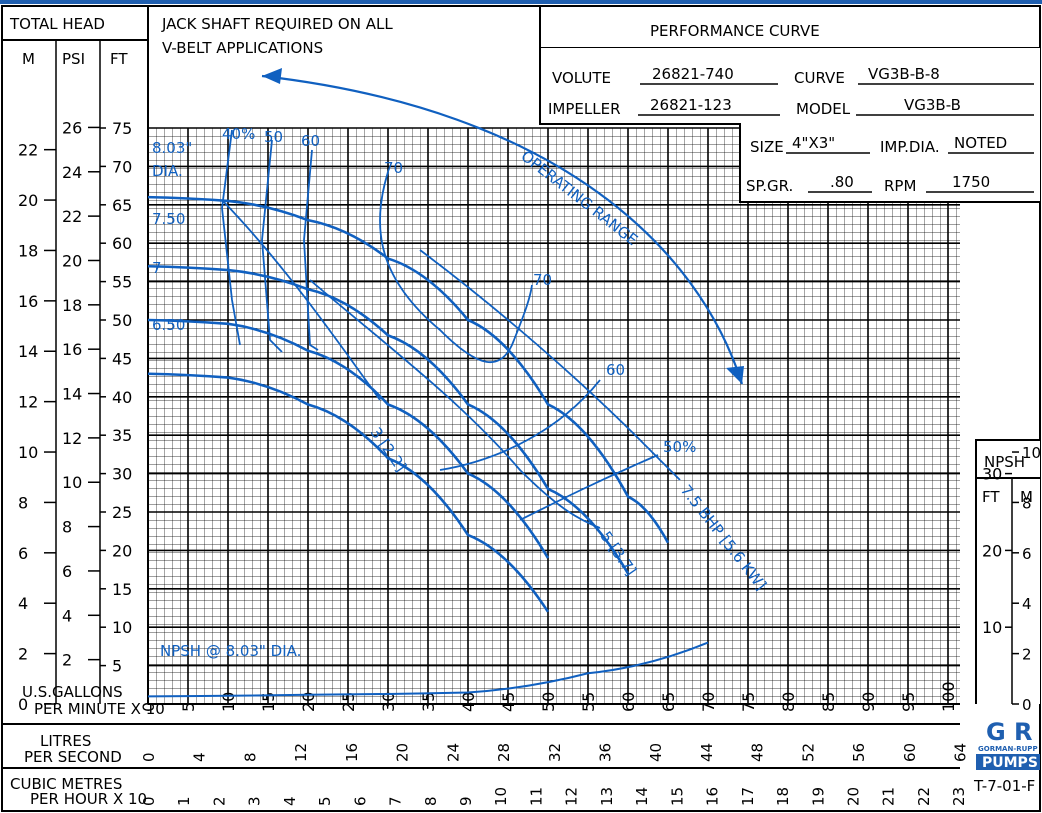 The width and height of the screenshot is (1042, 813). What do you see at coordinates (188, 707) in the screenshot?
I see `gpm-tick-label: 5` at bounding box center [188, 707].